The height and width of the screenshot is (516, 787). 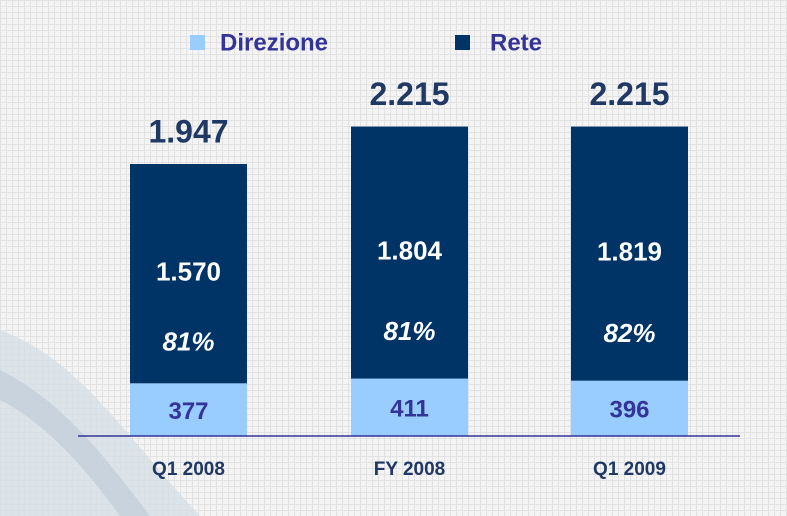 I want to click on value-label: 377, so click(x=188, y=411).